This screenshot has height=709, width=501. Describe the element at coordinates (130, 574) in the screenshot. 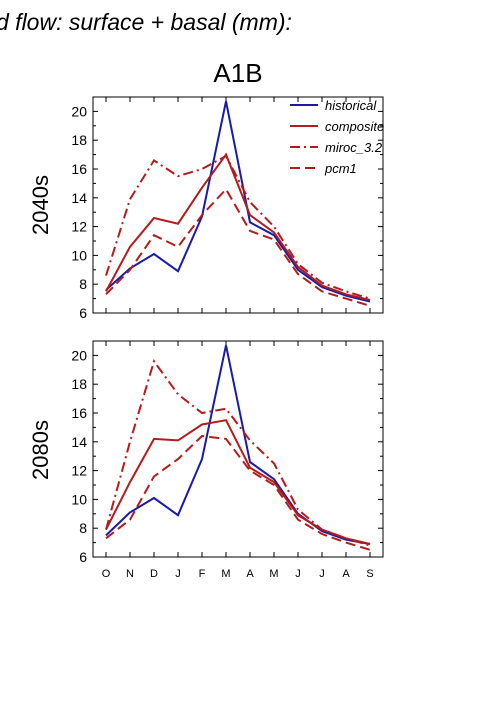

I see `x-tick-label: N` at that location.